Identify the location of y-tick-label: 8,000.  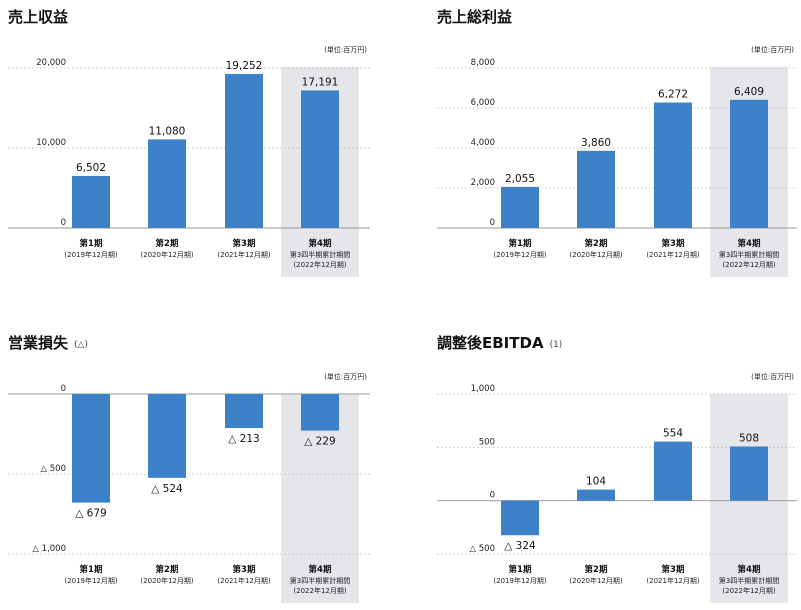
(483, 63).